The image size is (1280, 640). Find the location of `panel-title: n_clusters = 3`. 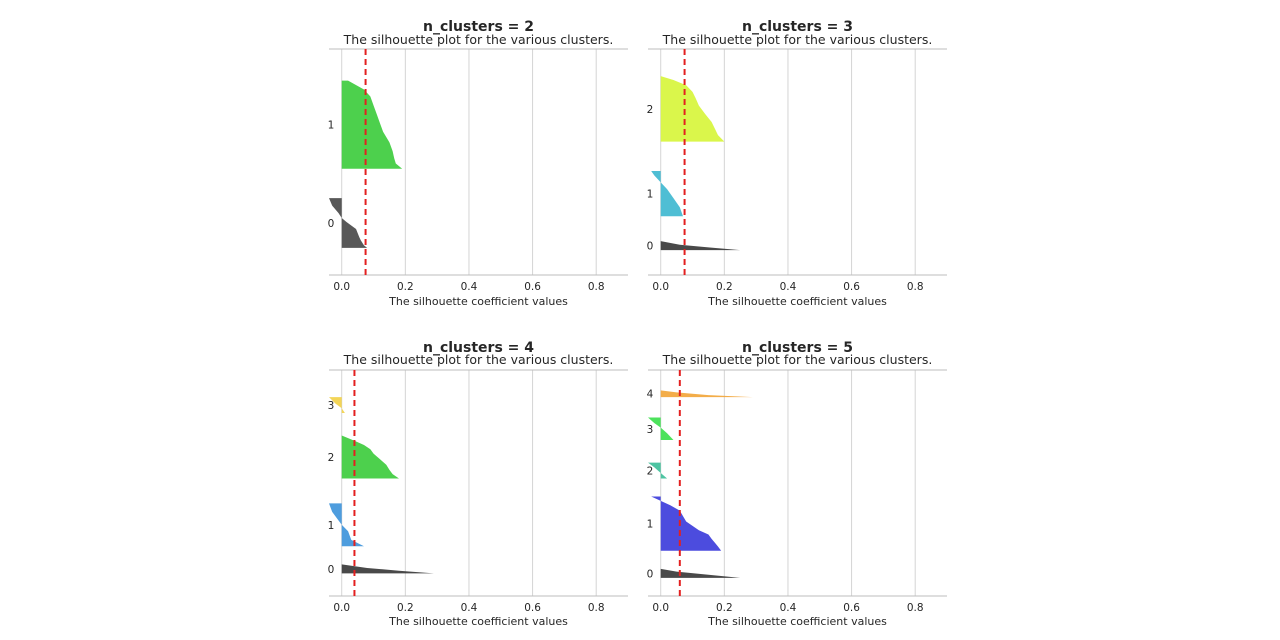

panel-title: n_clusters = 3 is located at coordinates (797, 27).